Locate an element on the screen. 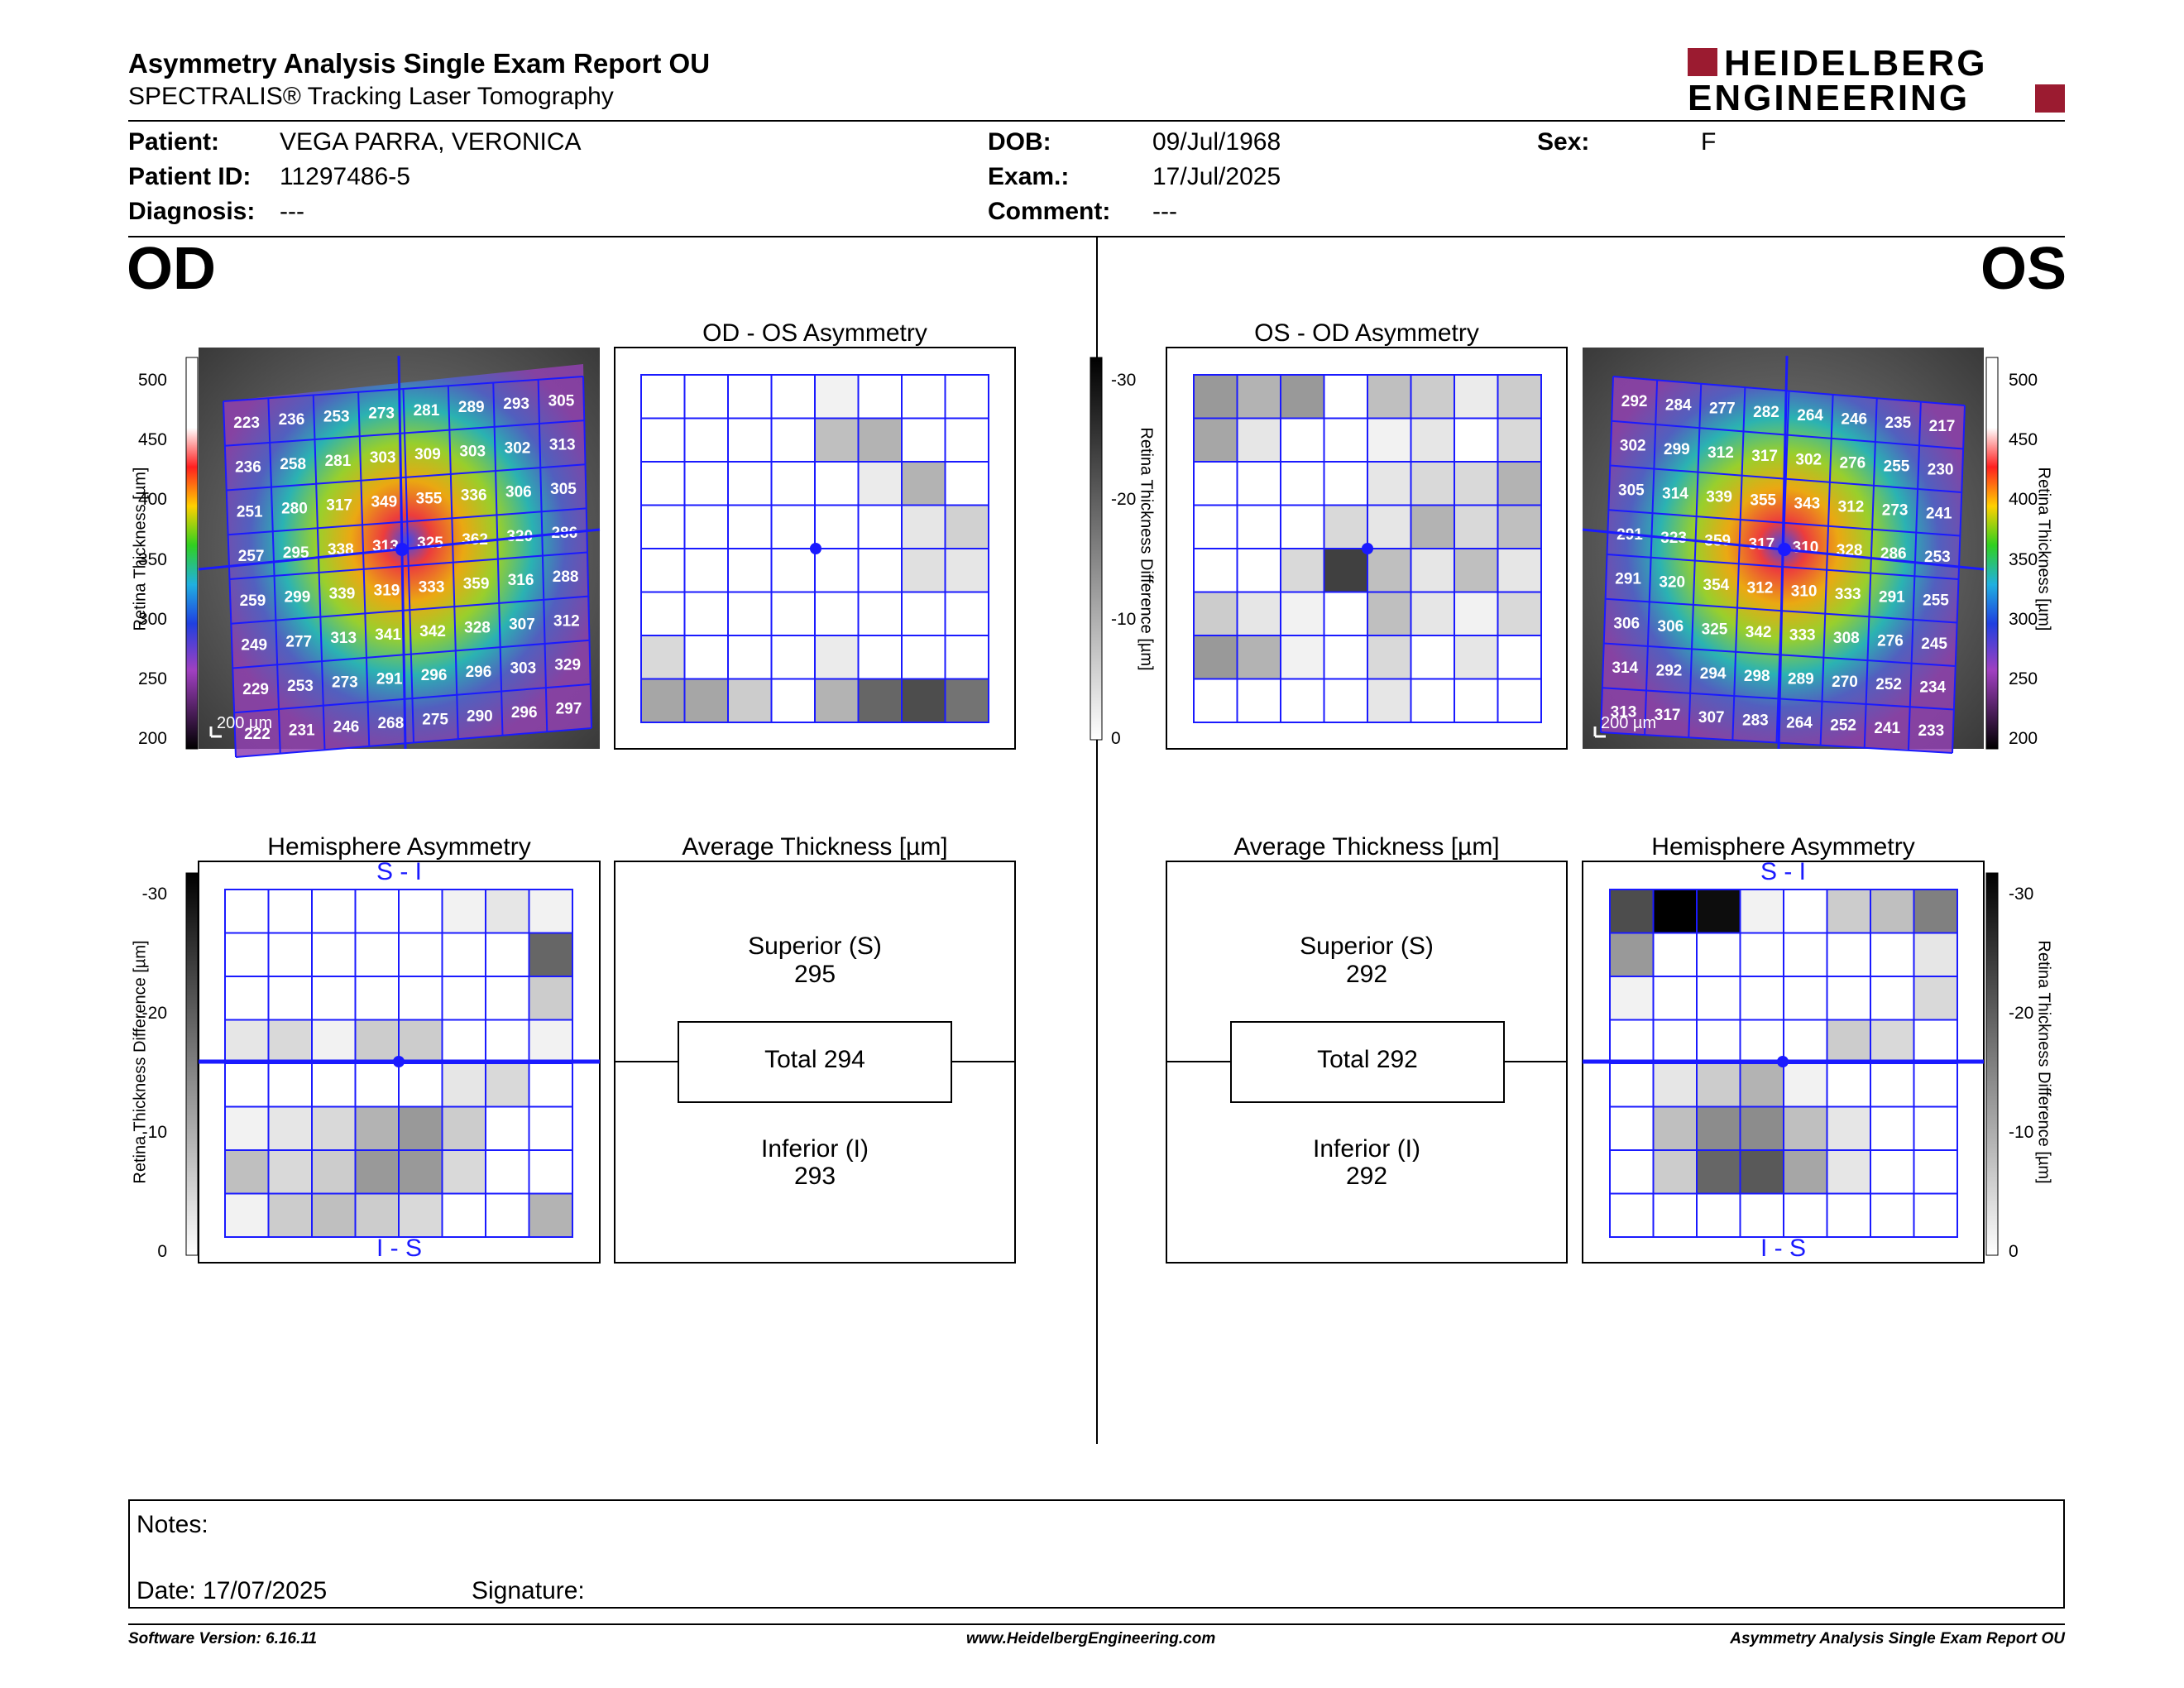 This screenshot has height=1688, width=2184. os-thickness-value: 234 is located at coordinates (1932, 688).